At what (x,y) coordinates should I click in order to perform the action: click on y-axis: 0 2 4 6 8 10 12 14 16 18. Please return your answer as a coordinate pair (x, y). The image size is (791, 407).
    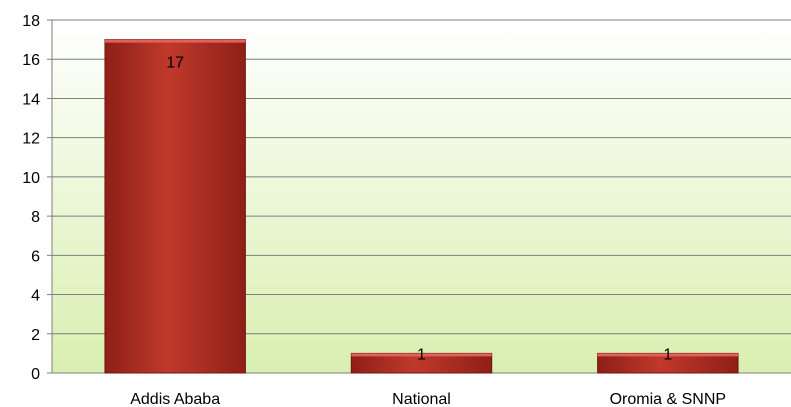
    Looking at the image, I should click on (37, 198).